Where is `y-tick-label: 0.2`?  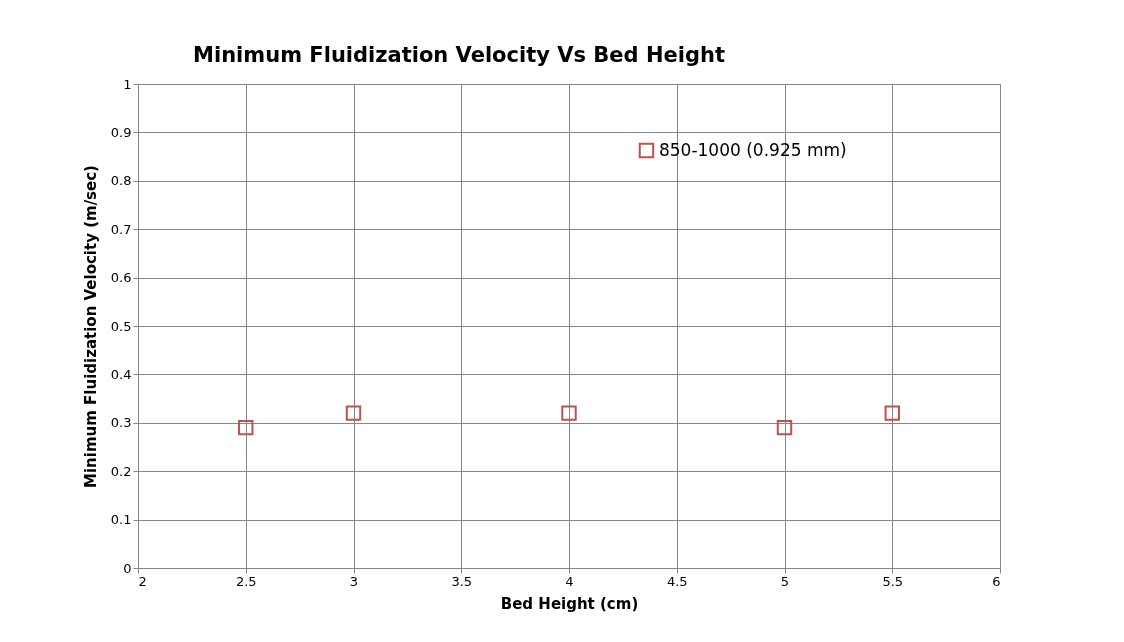 y-tick-label: 0.2 is located at coordinates (121, 471).